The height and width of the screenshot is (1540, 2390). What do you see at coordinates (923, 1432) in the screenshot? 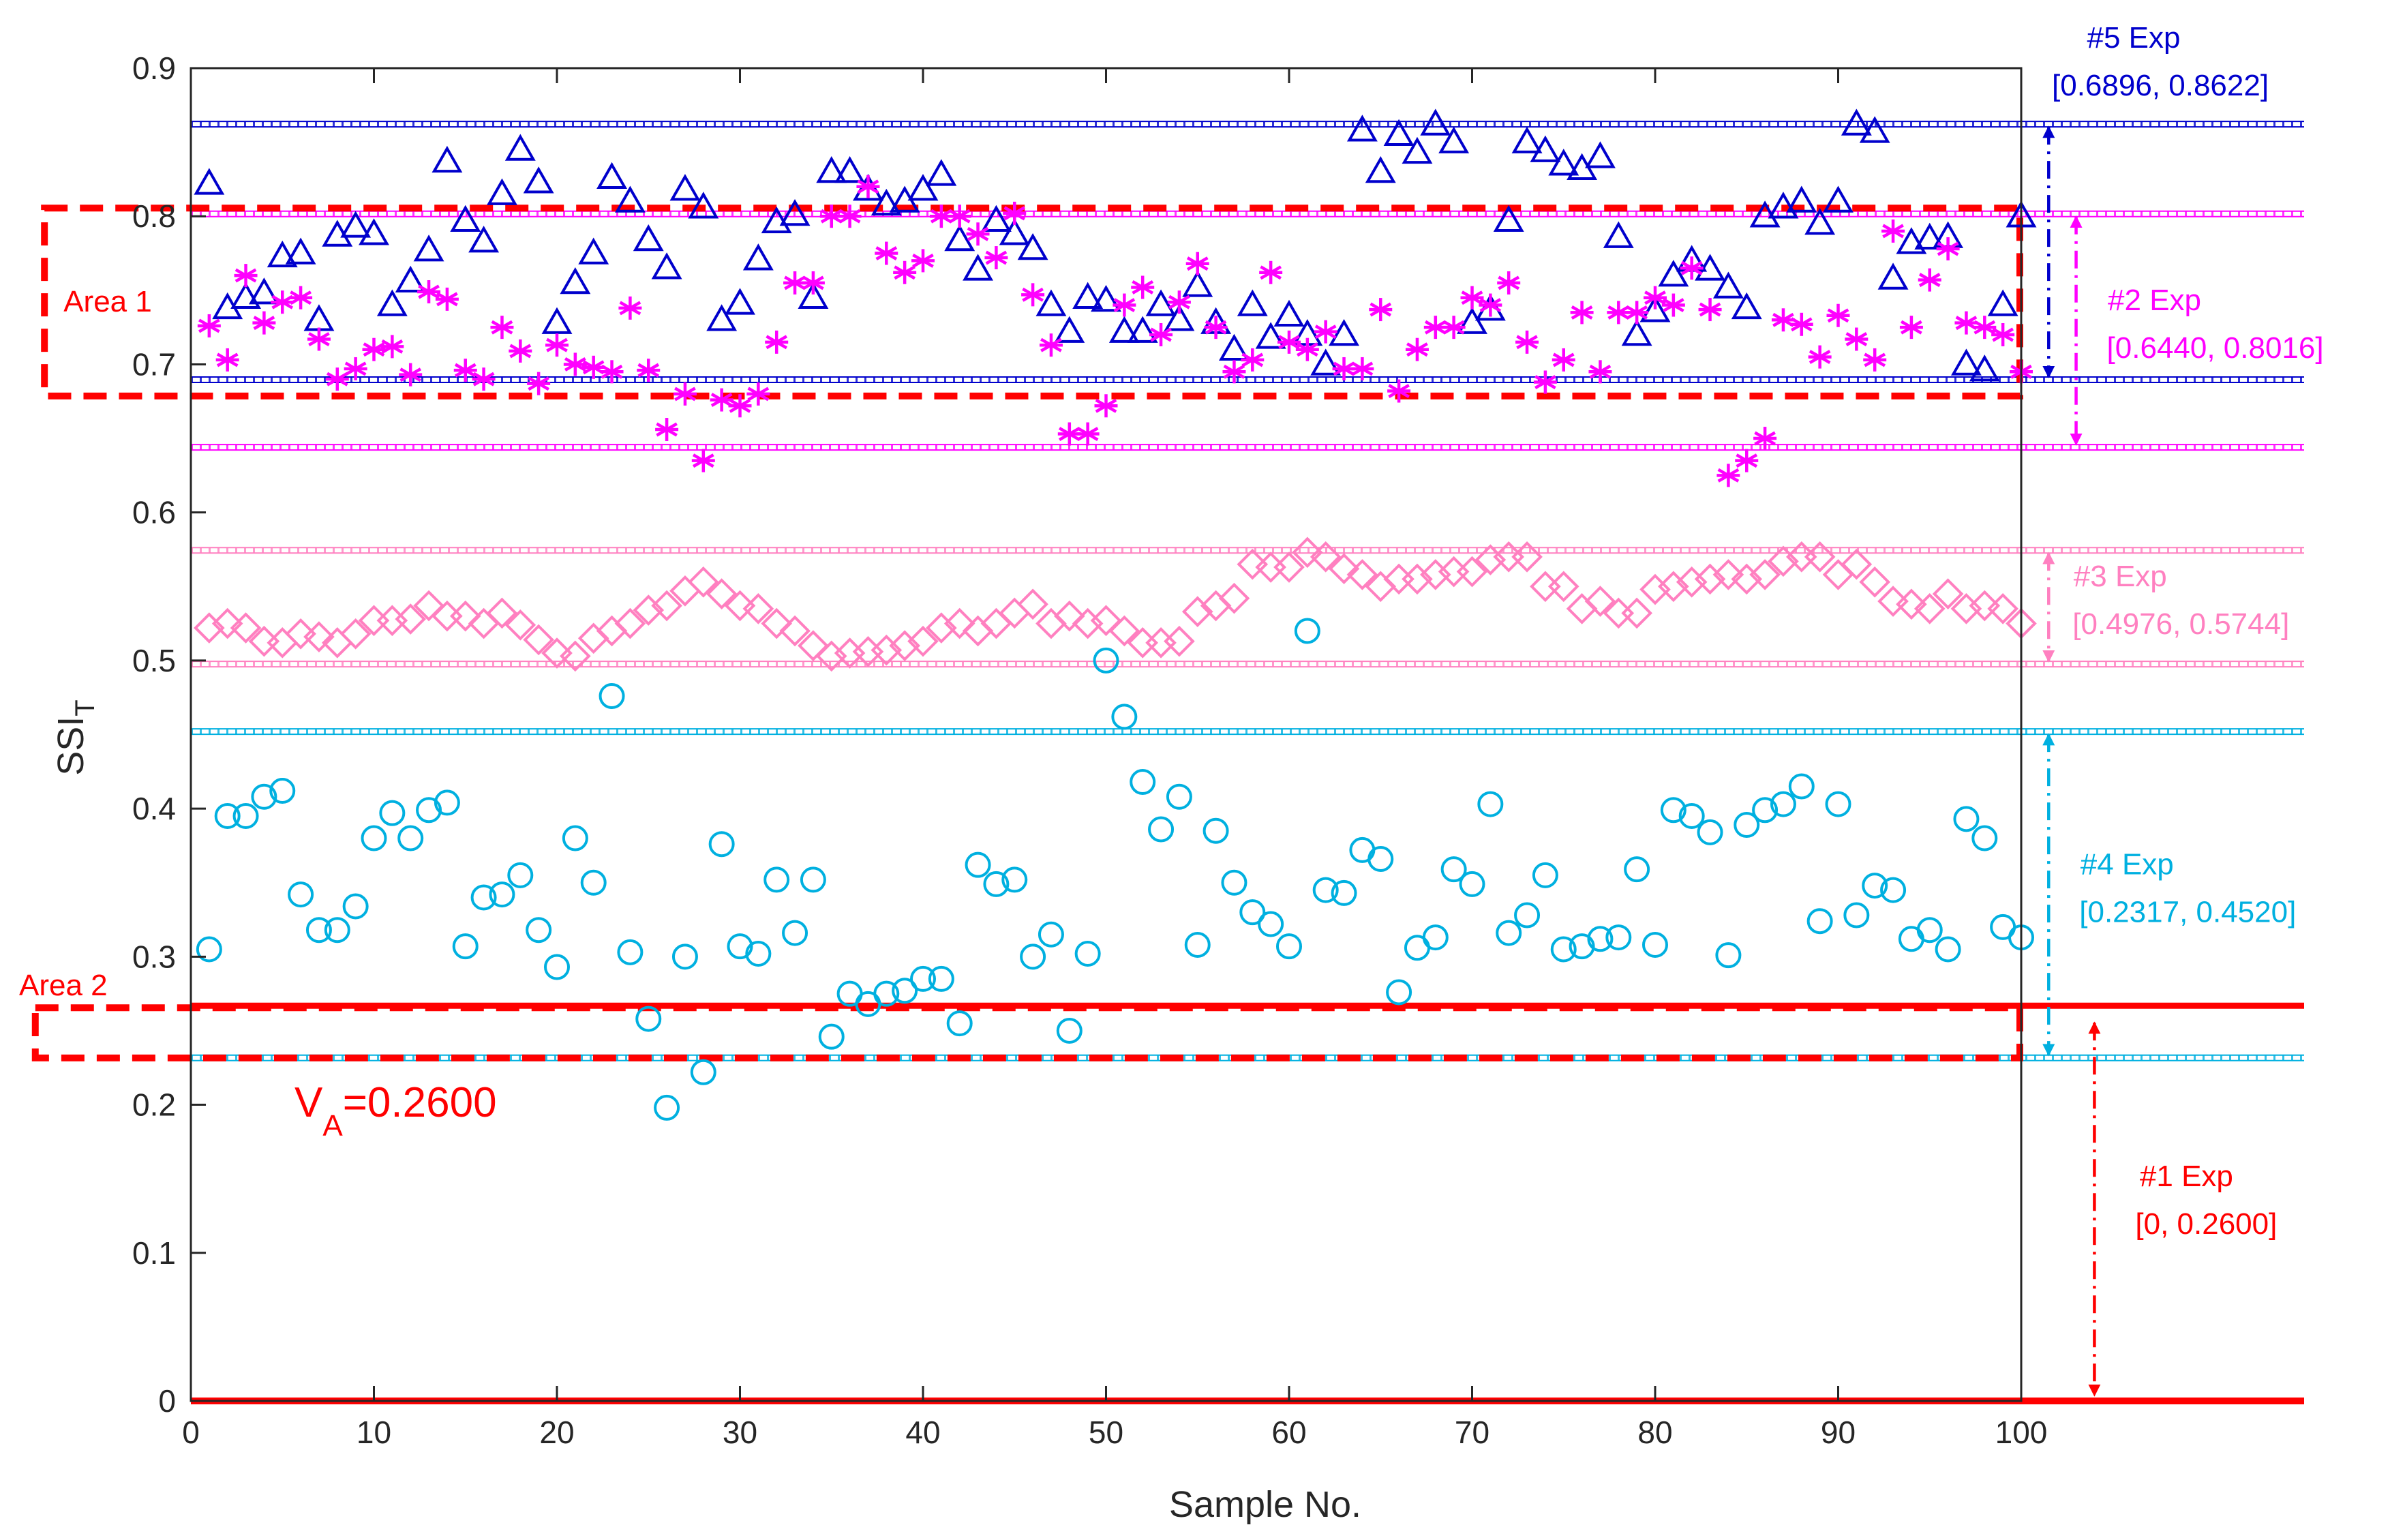
I see `x-tick-label-40: 40` at bounding box center [923, 1432].